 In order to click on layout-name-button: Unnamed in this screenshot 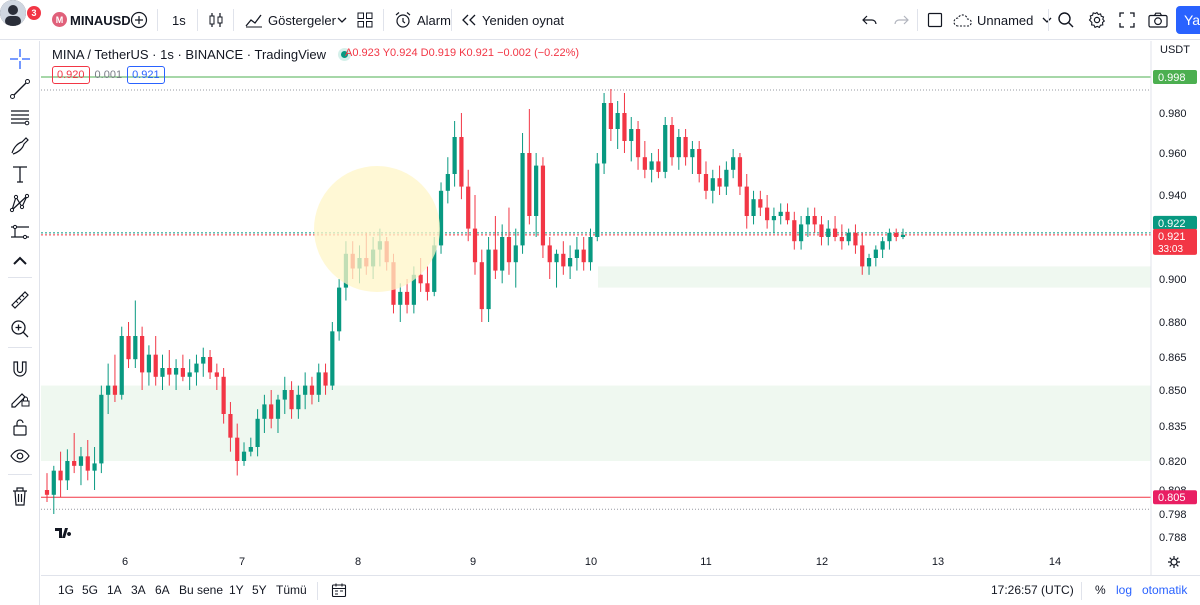, I will do `click(1002, 20)`.